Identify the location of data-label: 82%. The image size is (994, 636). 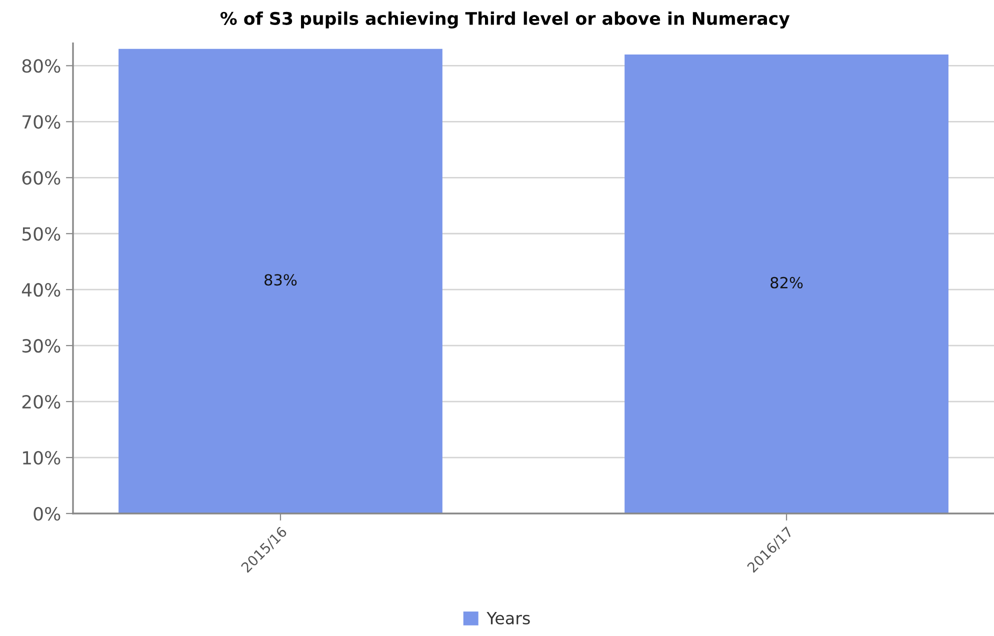
(786, 282).